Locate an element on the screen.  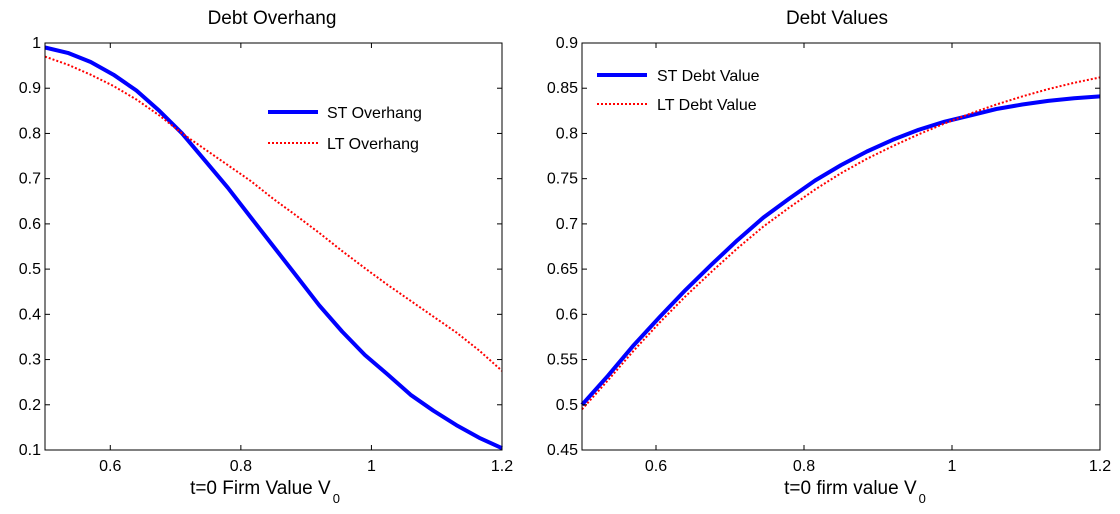
x-axis-label-text: t=0 Firm Value V is located at coordinates (260, 488).